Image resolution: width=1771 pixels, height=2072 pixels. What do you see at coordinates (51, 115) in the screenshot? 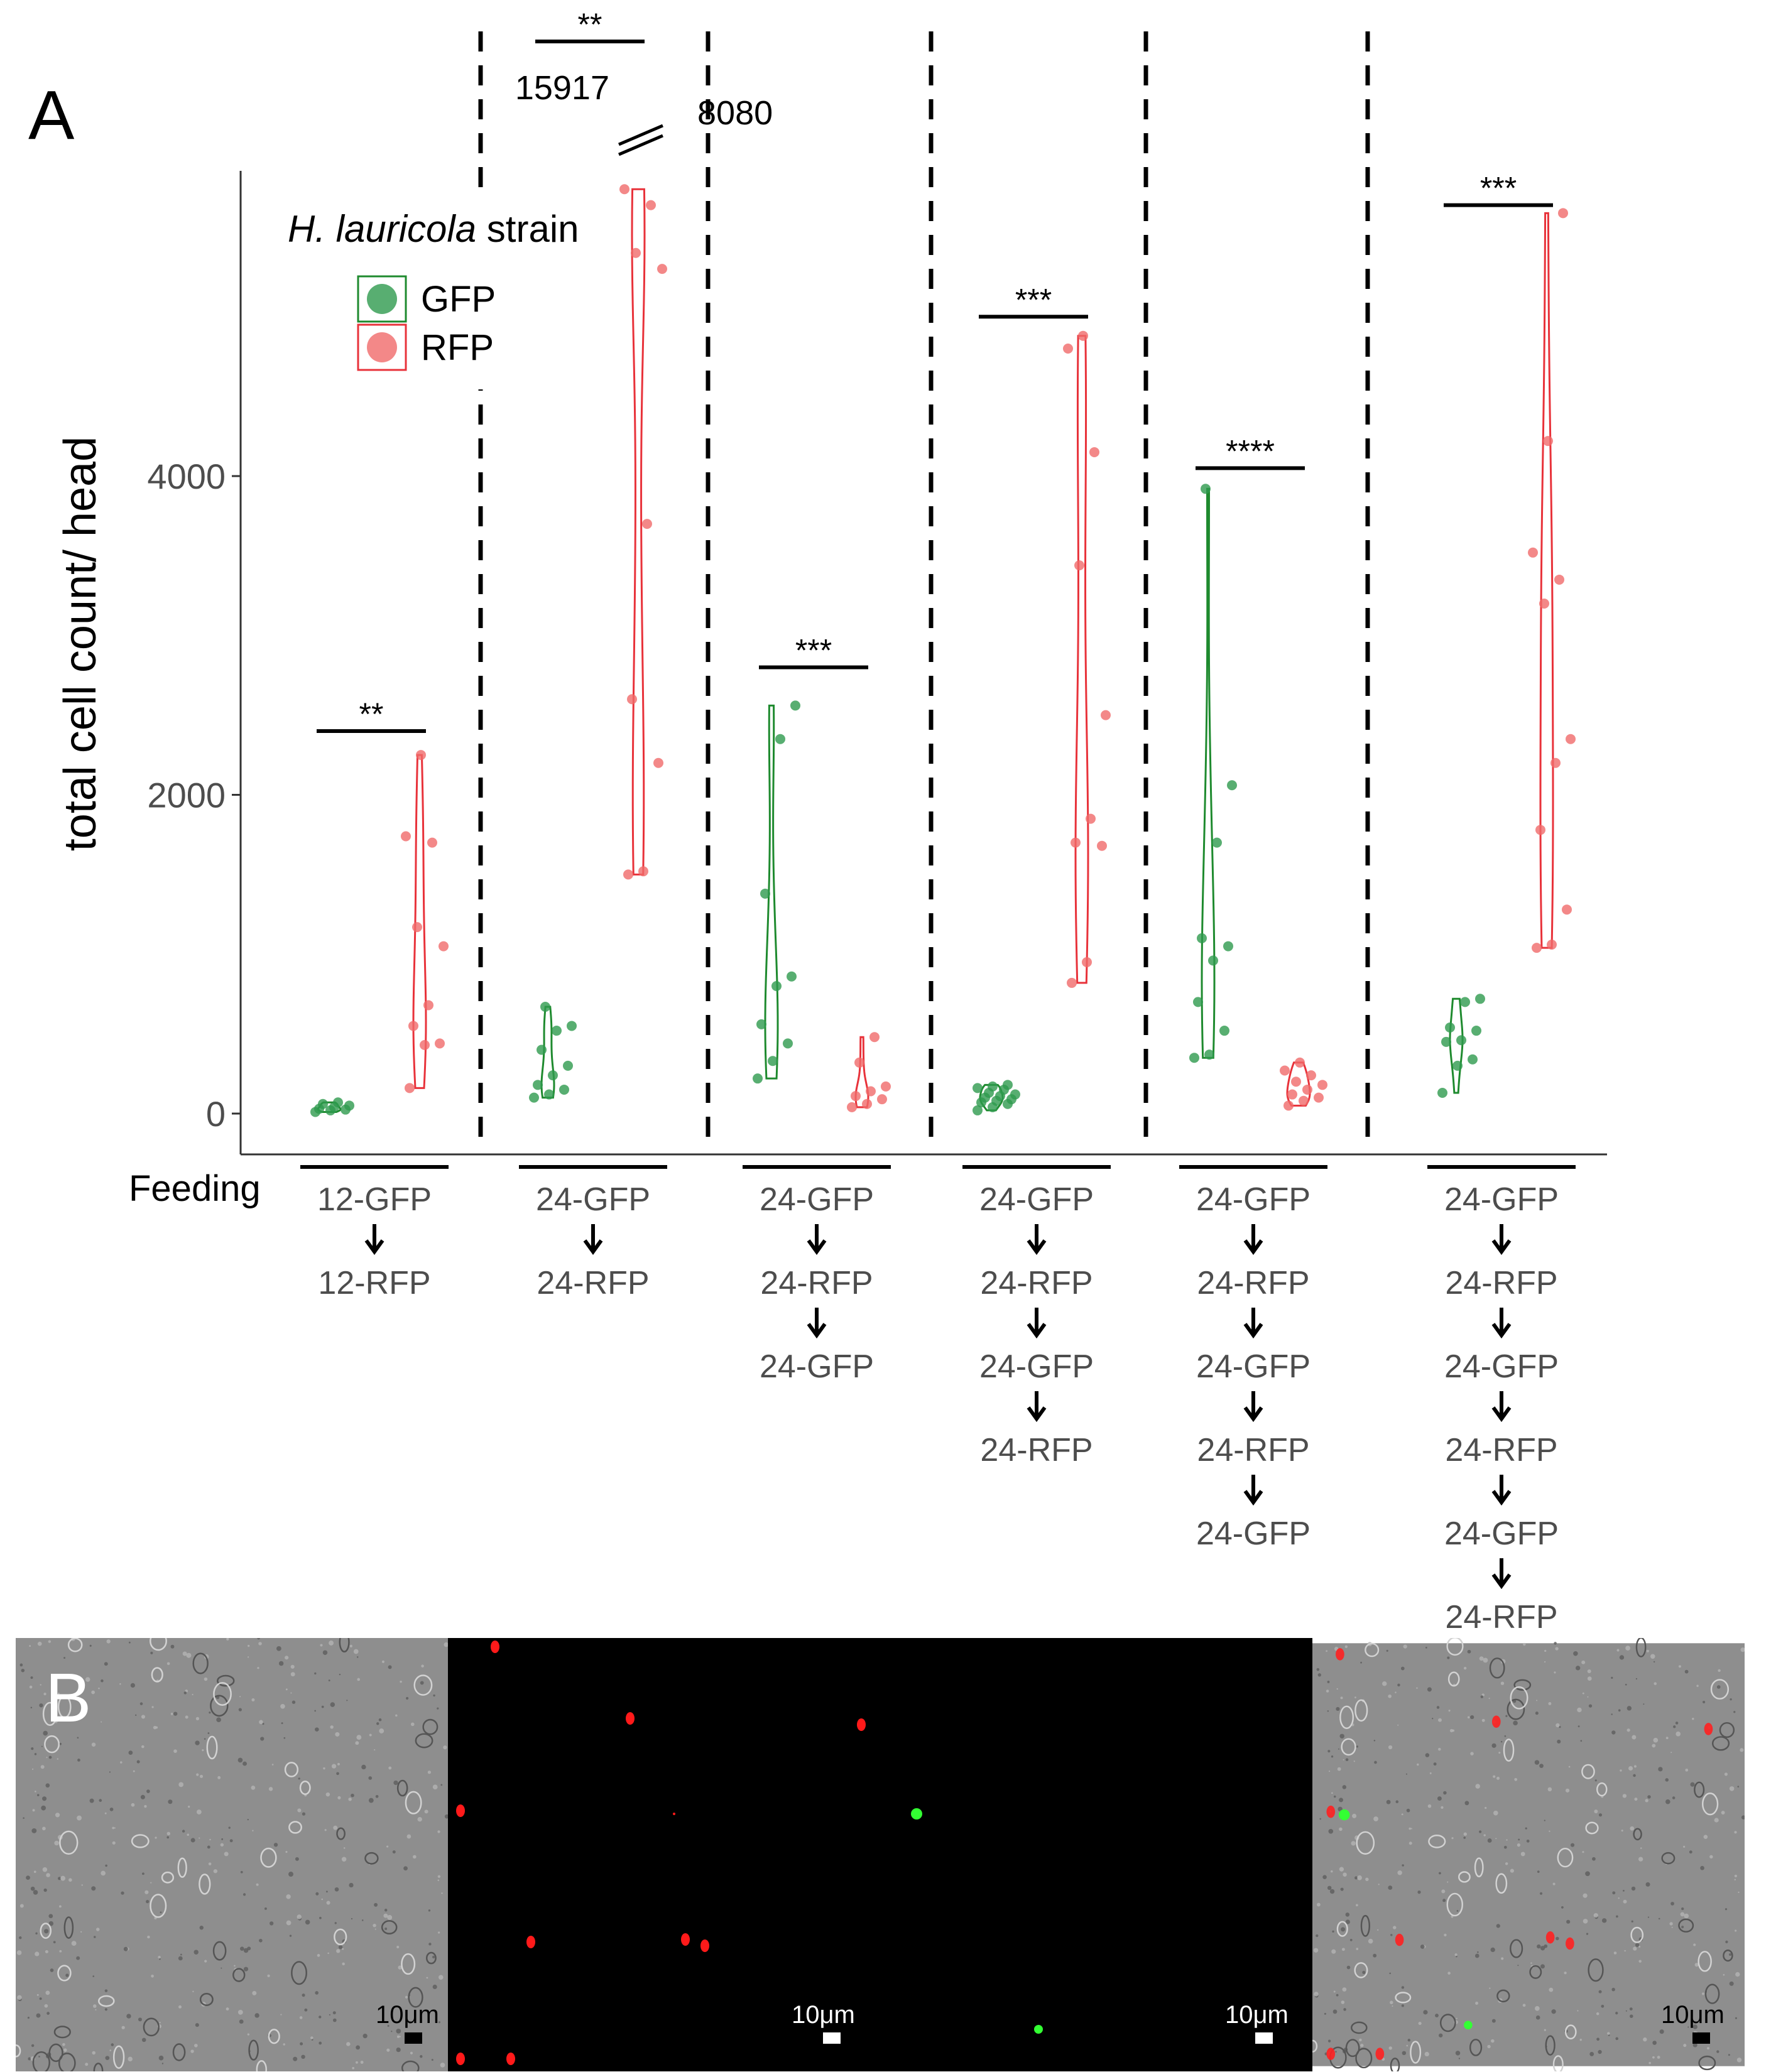
I see `panel-a-label: A` at bounding box center [51, 115].